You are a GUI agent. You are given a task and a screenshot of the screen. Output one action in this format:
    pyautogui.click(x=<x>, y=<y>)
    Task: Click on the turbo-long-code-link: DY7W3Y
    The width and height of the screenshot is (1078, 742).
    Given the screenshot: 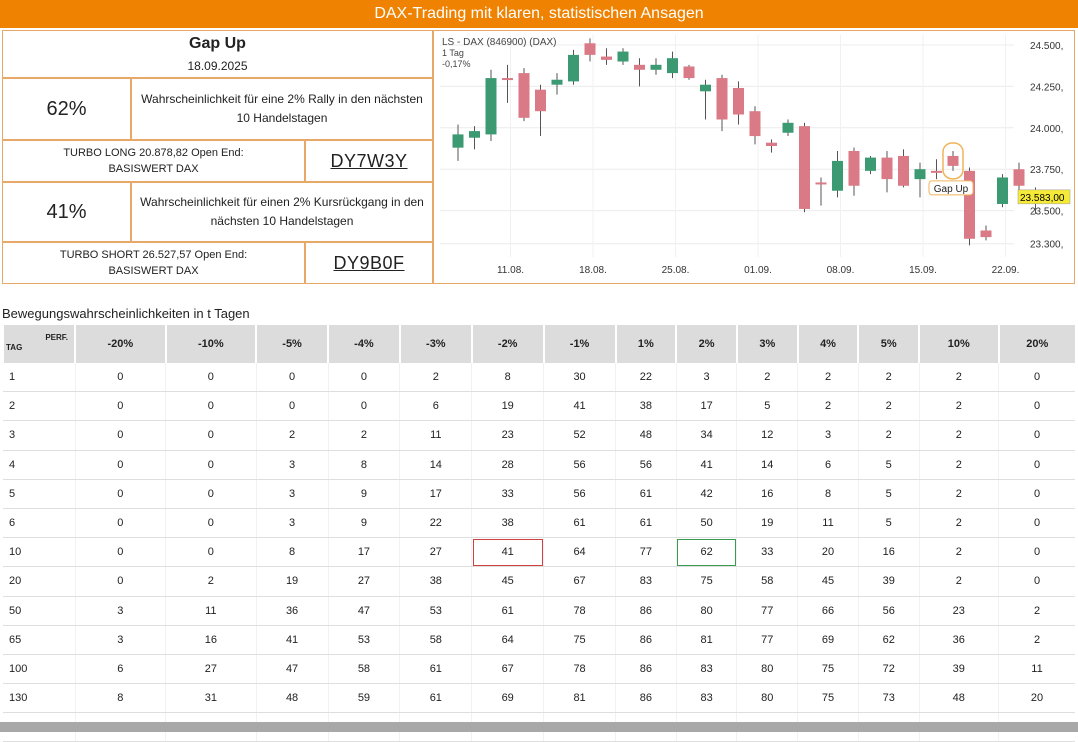 What is the action you would take?
    pyautogui.click(x=369, y=160)
    